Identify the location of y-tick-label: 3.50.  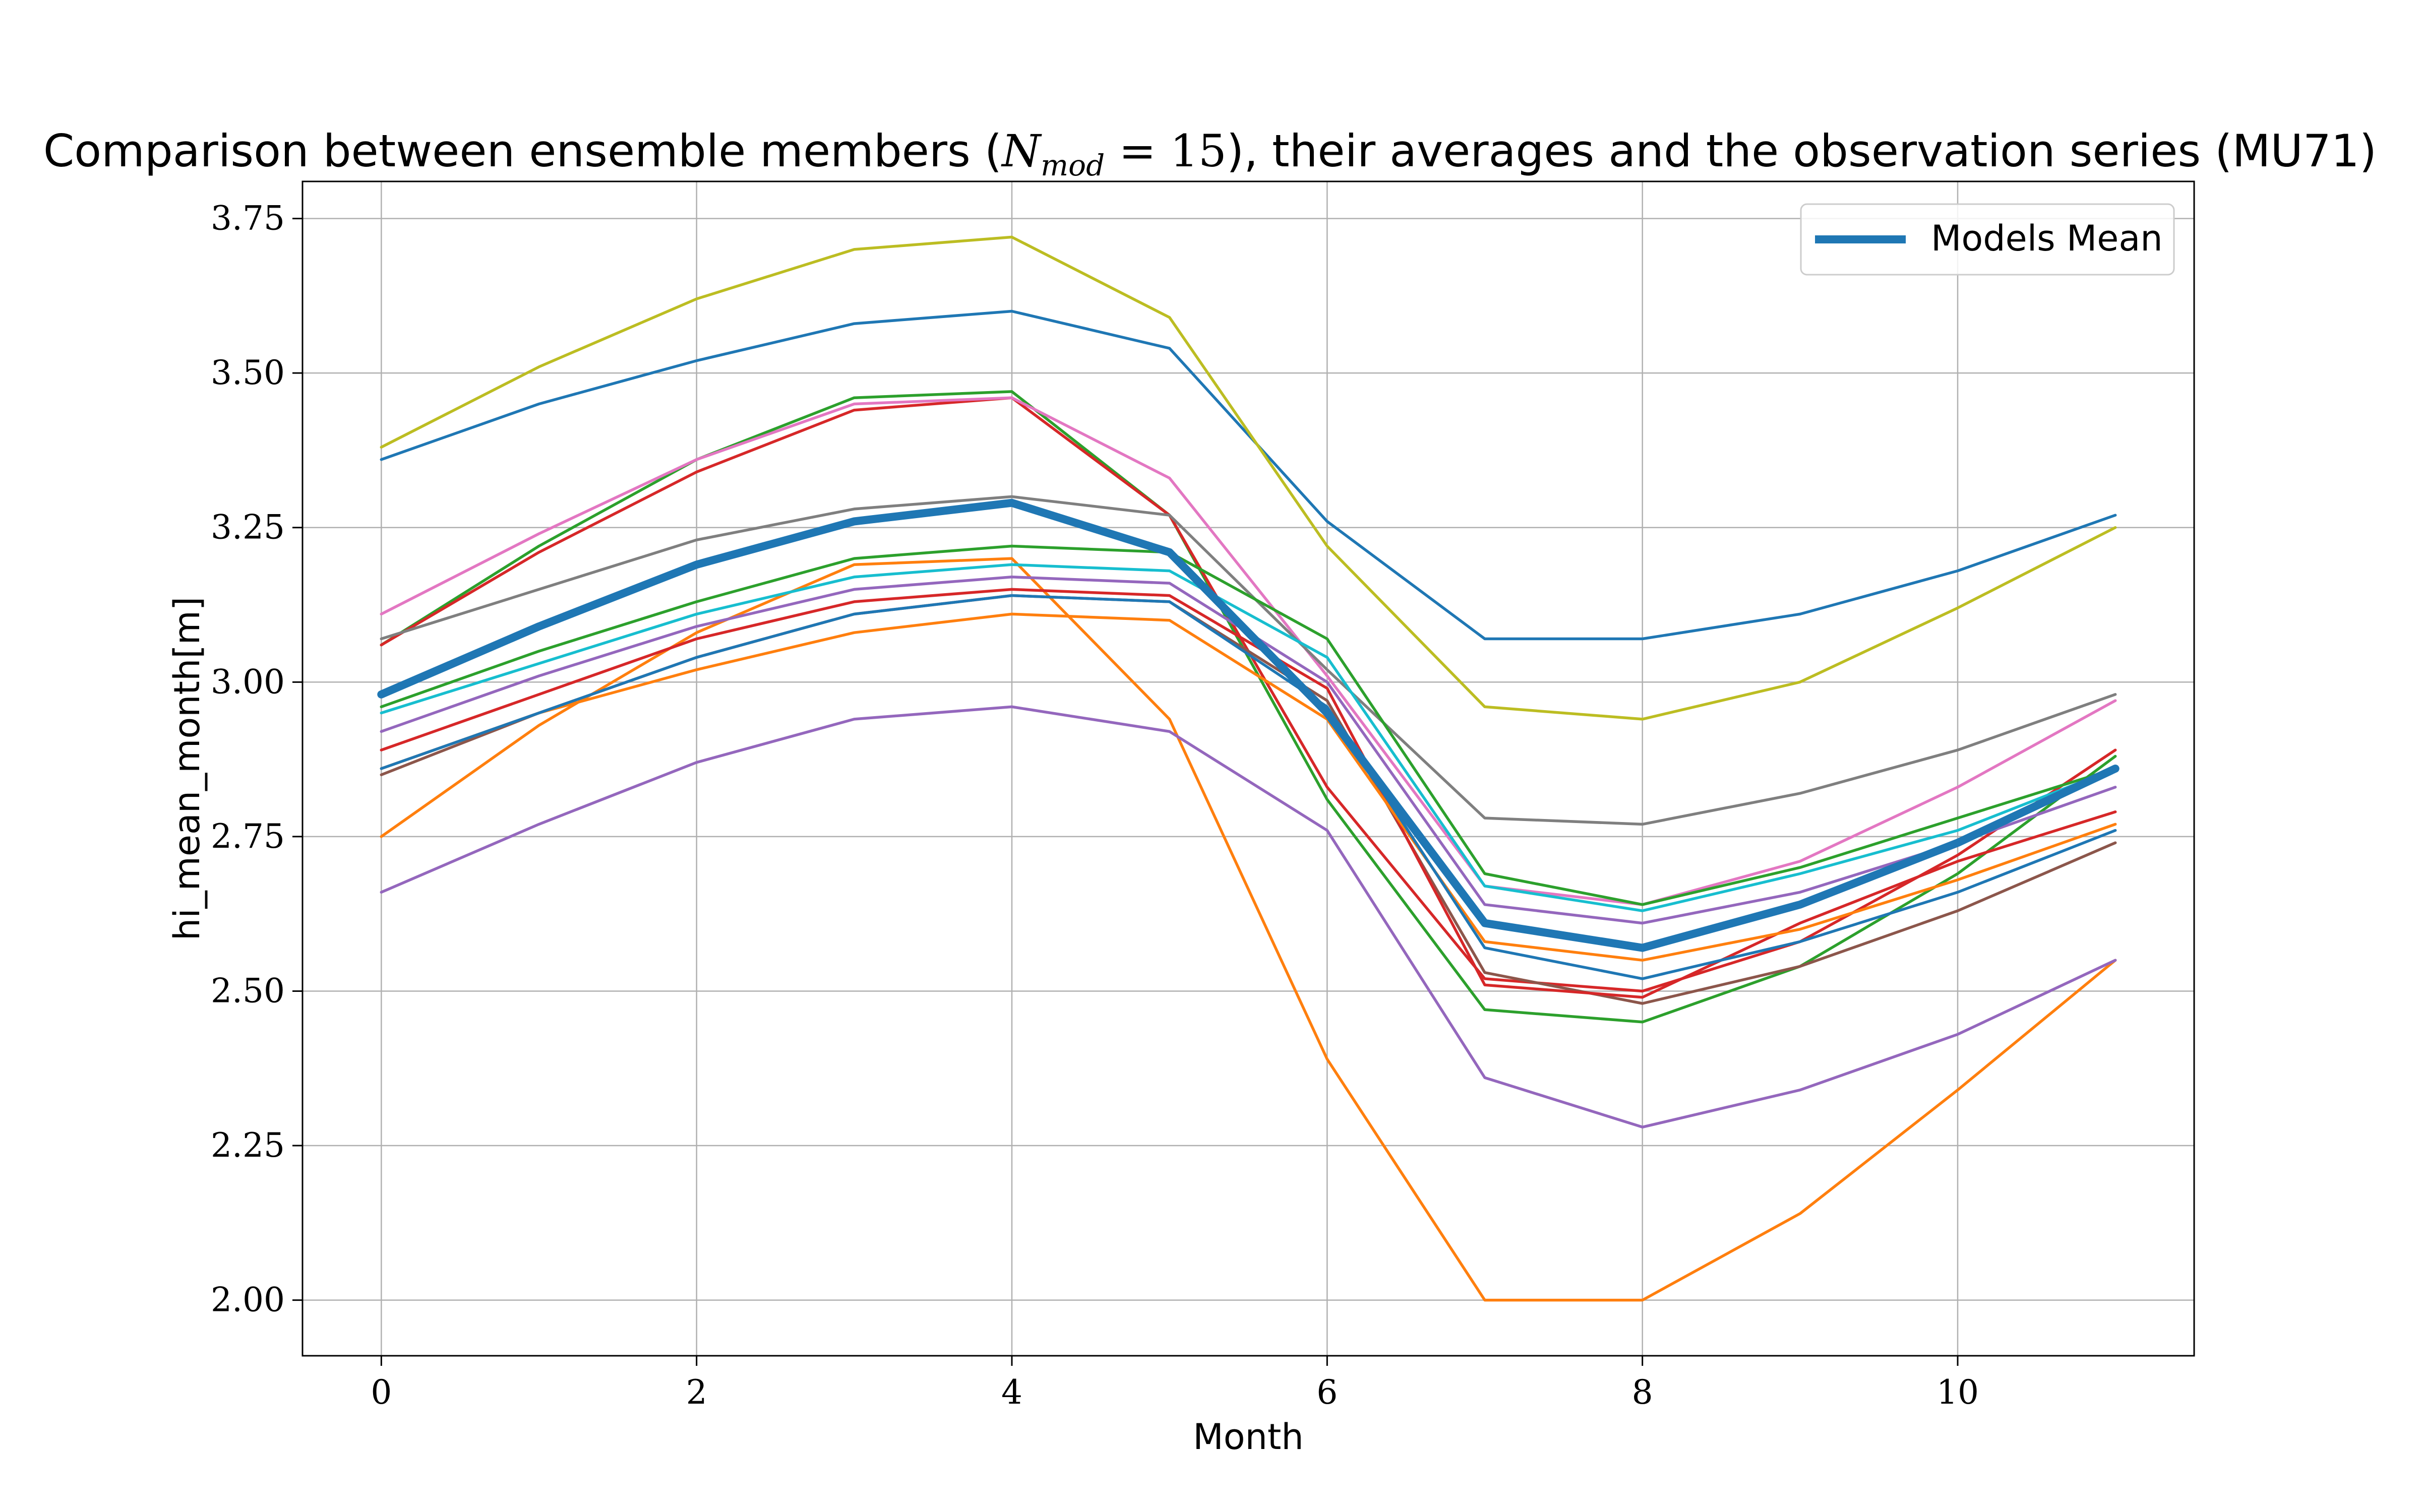
(248, 372).